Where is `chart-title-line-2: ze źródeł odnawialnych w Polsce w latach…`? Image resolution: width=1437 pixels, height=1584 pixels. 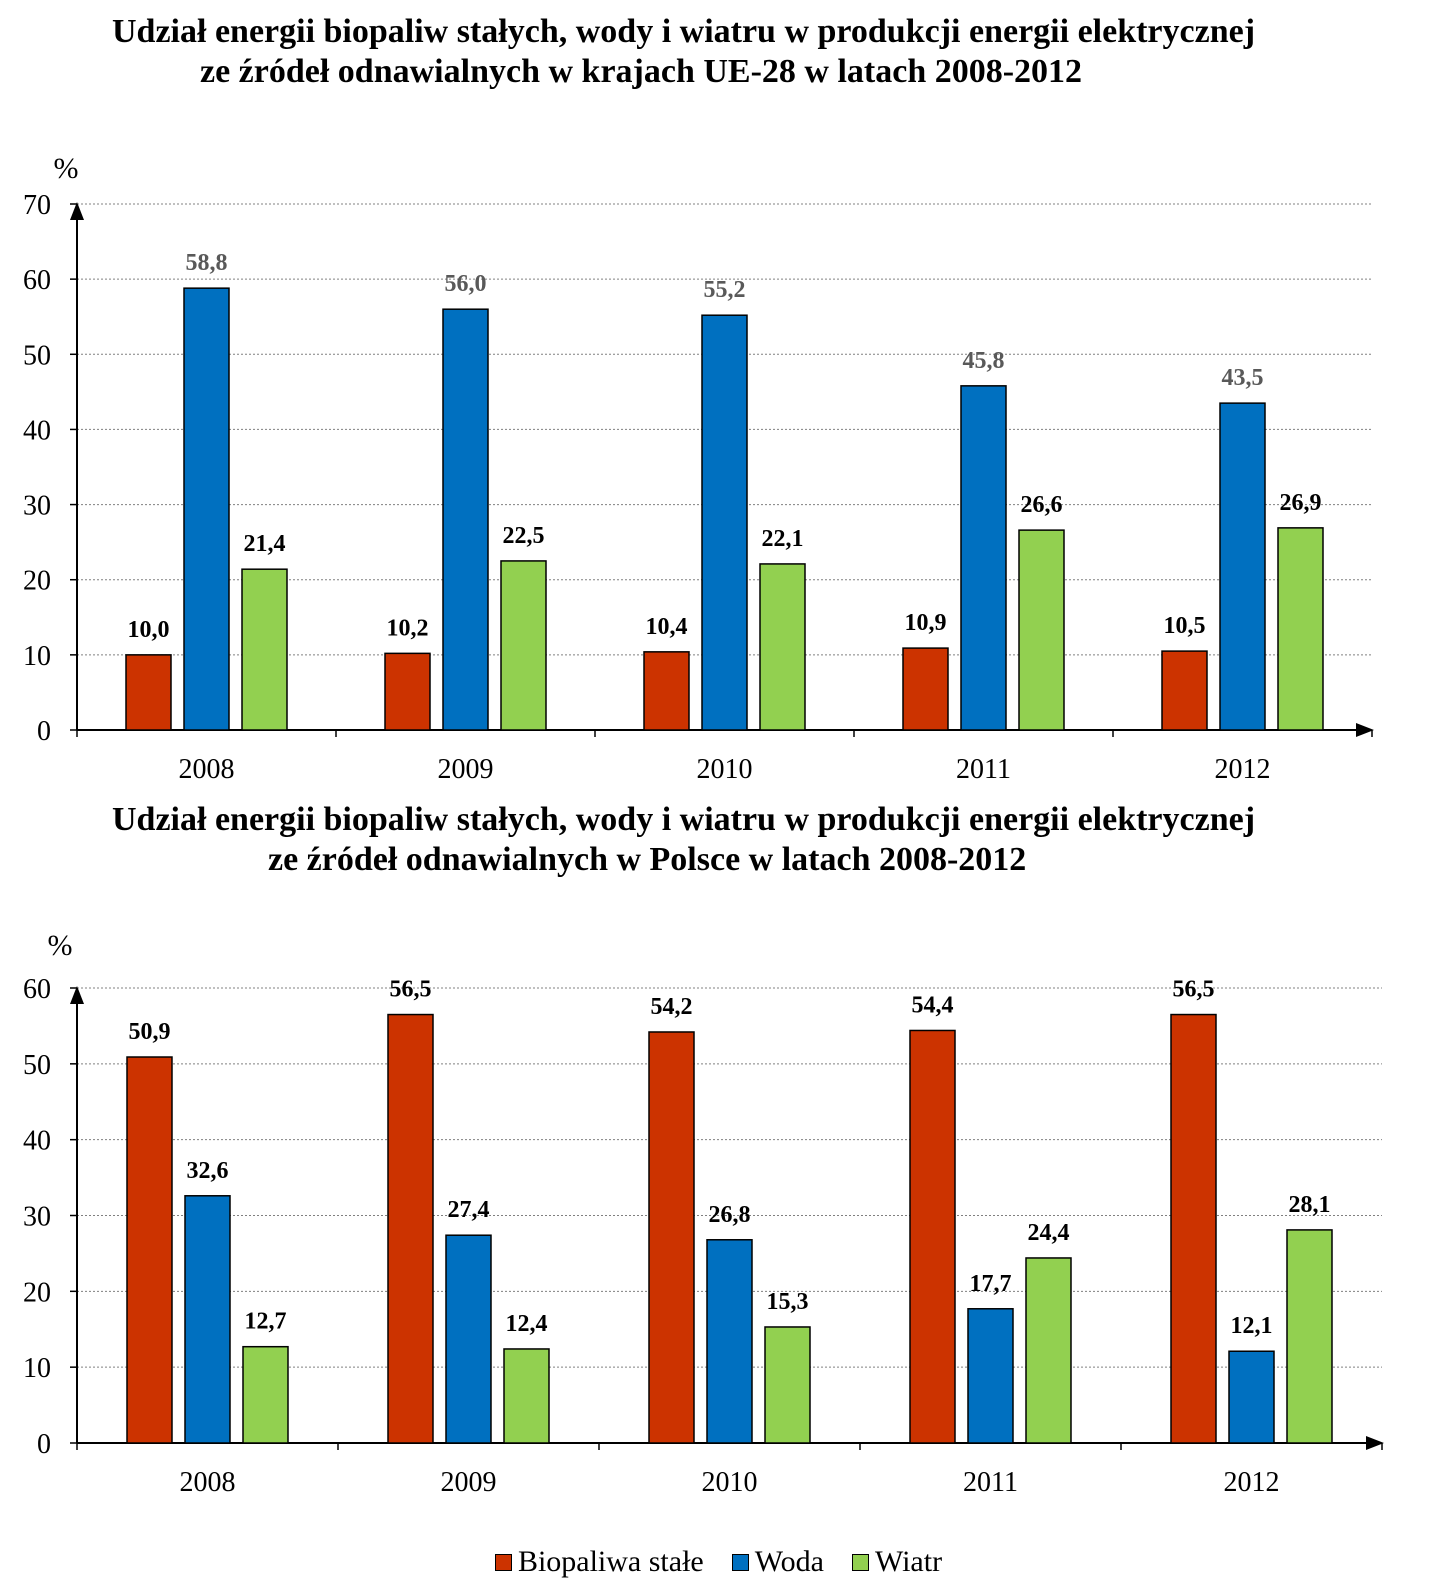
chart-title-line-2: ze źródeł odnawialnych w Polsce w latach… is located at coordinates (647, 859).